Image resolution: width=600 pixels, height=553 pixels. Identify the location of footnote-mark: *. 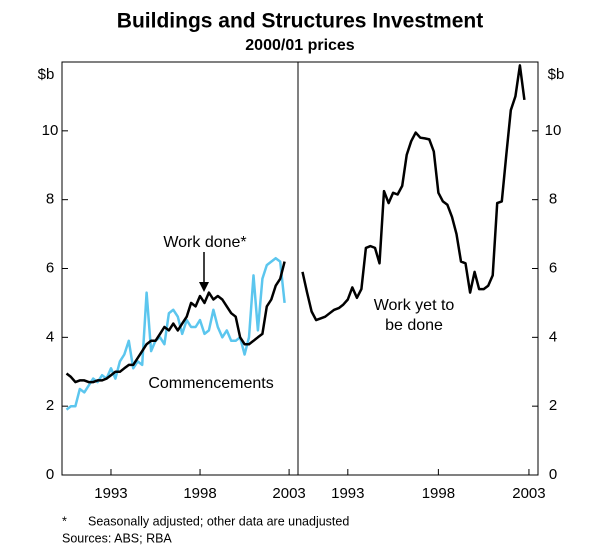
(64, 521).